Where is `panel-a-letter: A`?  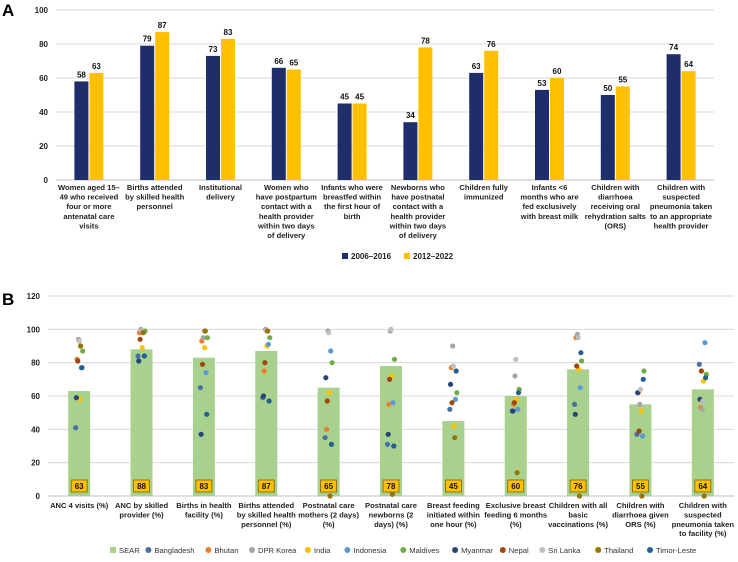 panel-a-letter: A is located at coordinates (8, 10).